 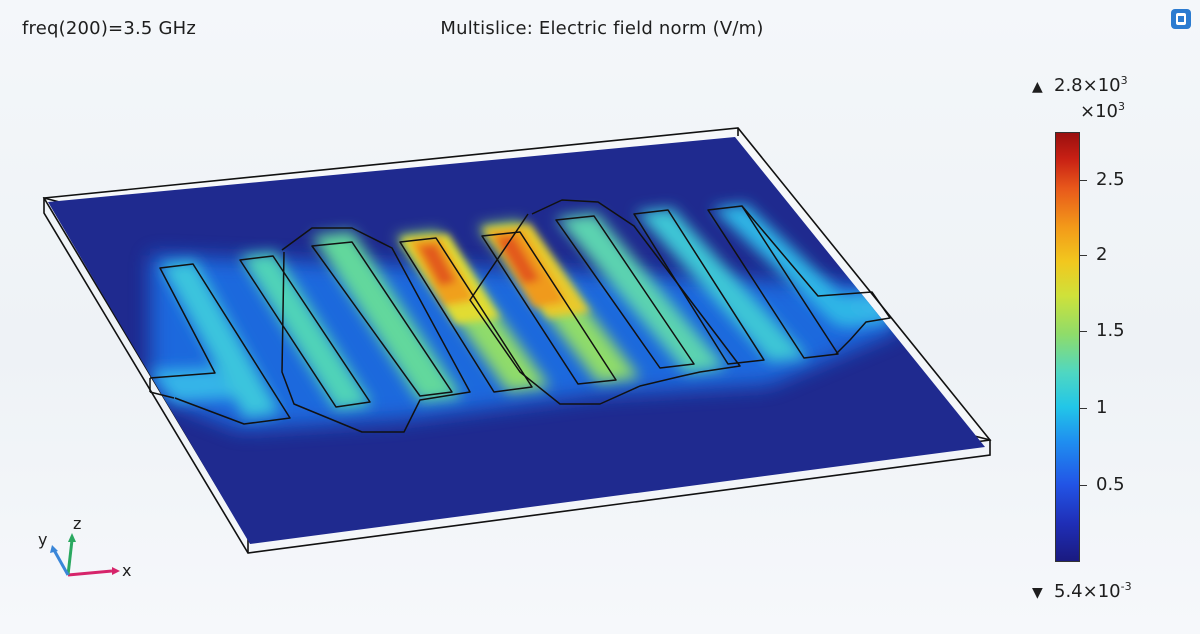 What do you see at coordinates (1067, 347) in the screenshot?
I see `colorbar` at bounding box center [1067, 347].